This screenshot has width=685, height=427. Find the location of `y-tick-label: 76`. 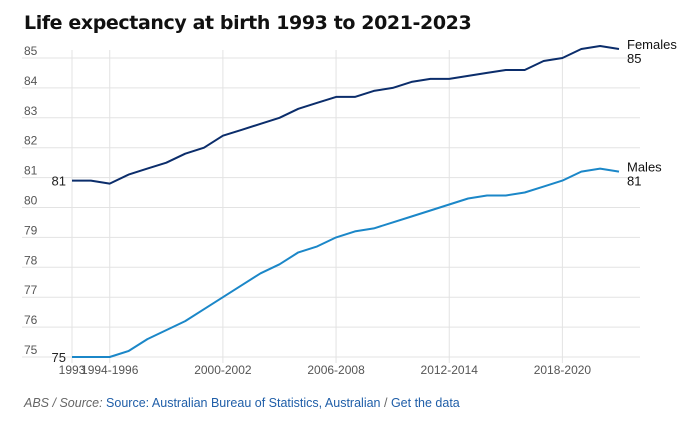

y-tick-label: 76 is located at coordinates (31, 320).